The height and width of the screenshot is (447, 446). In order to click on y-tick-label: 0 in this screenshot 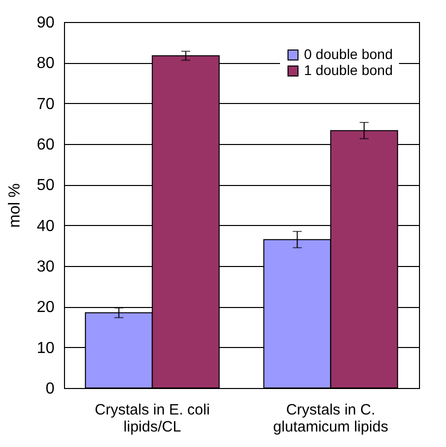, I will do `click(50, 389)`.